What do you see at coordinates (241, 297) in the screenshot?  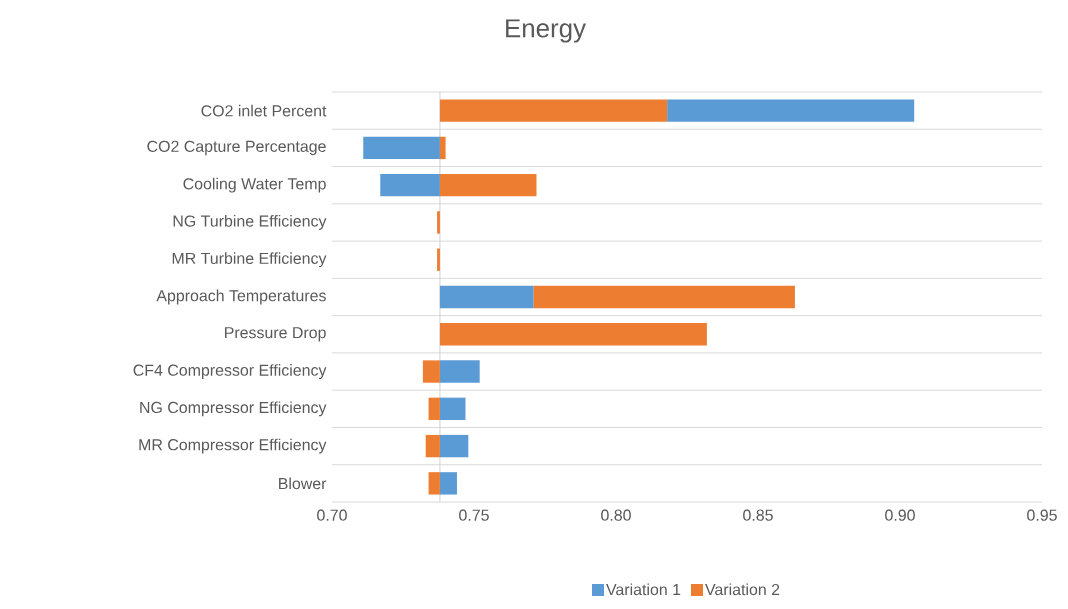 I see `y-tick-label: Approach Temperatures` at bounding box center [241, 297].